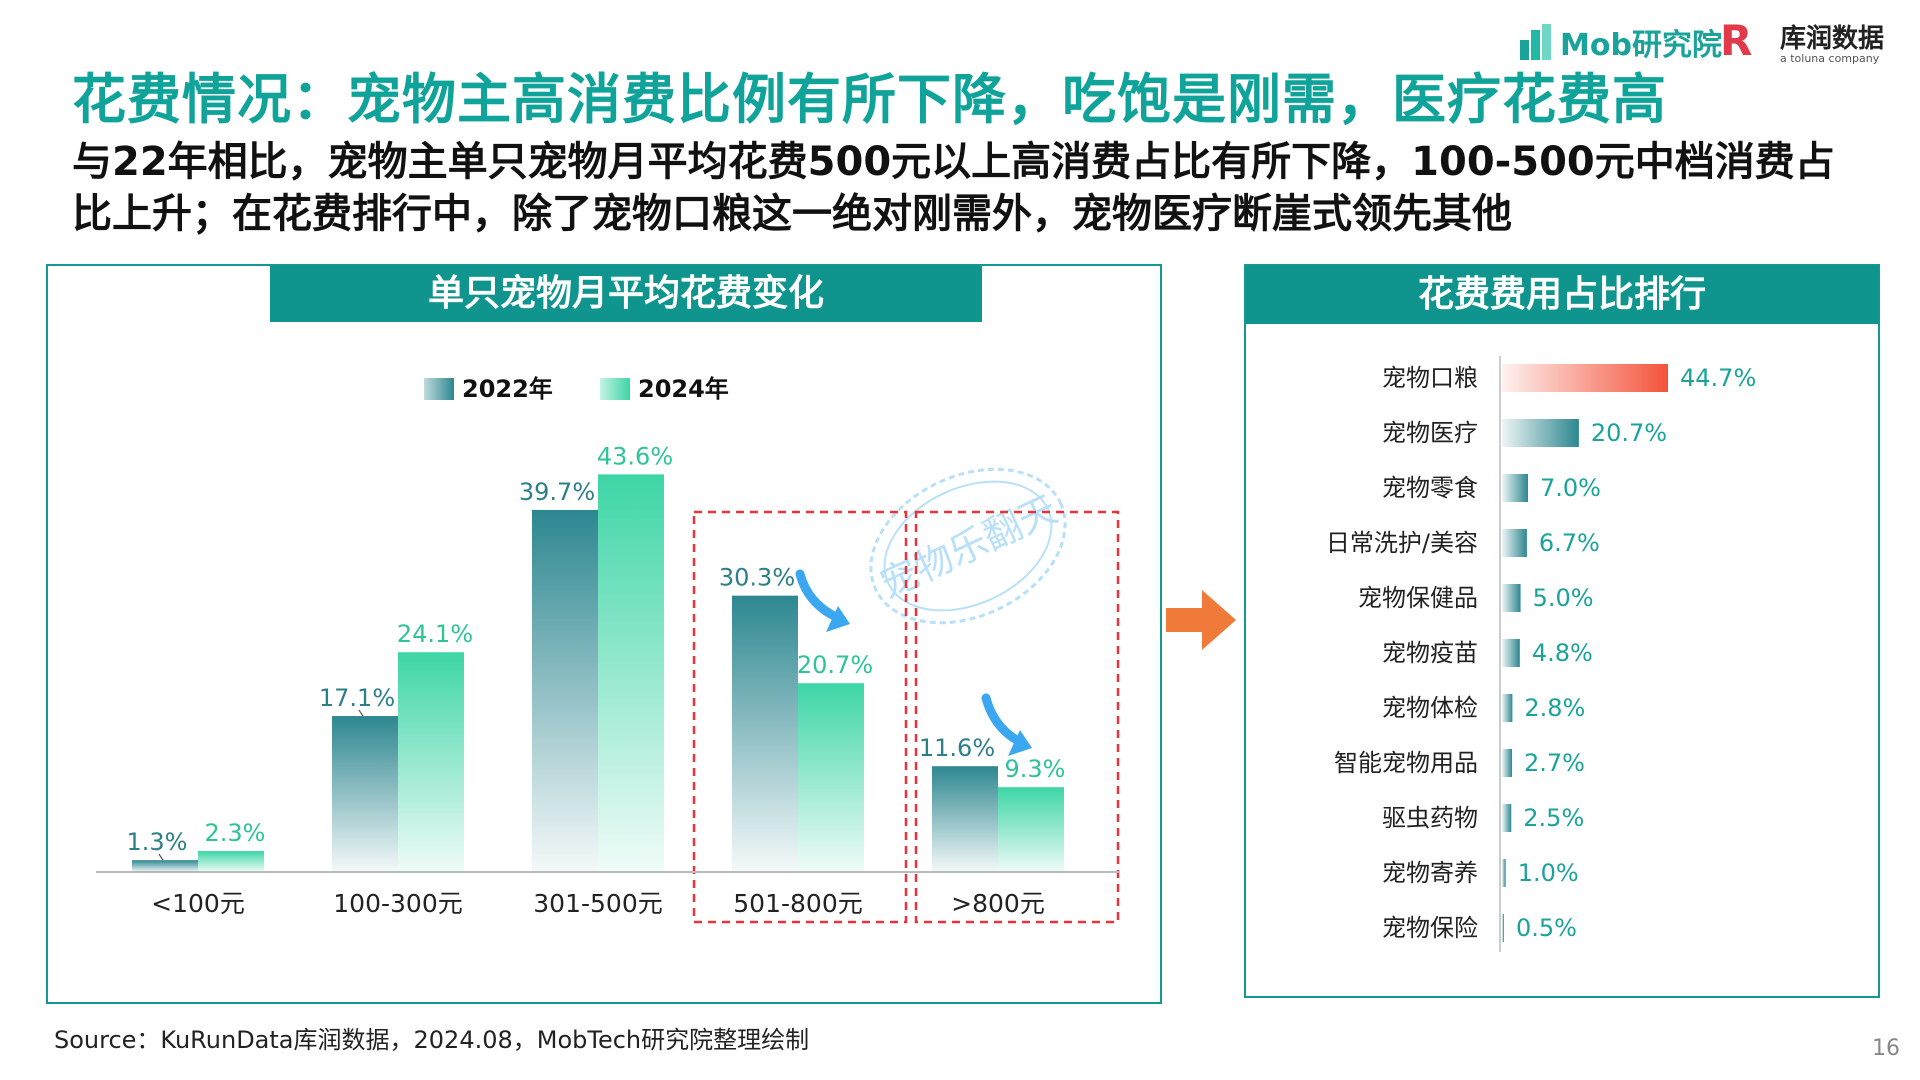 The image size is (1920, 1080). Describe the element at coordinates (597, 903) in the screenshot. I see `x-tick-label: 301-500元` at that location.